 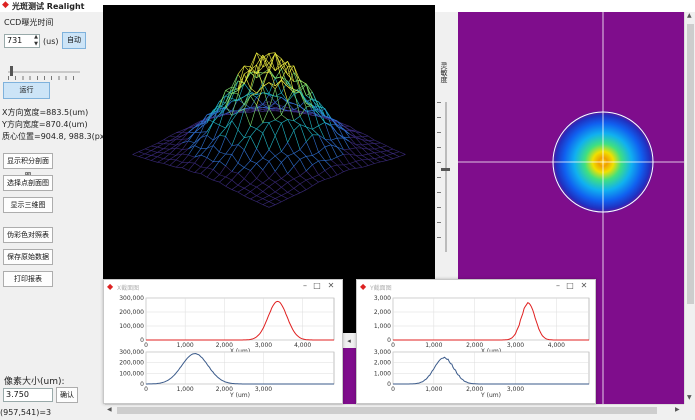 What do you see at coordinates (11, 71) in the screenshot?
I see `exposure-slider-thumb` at bounding box center [11, 71].